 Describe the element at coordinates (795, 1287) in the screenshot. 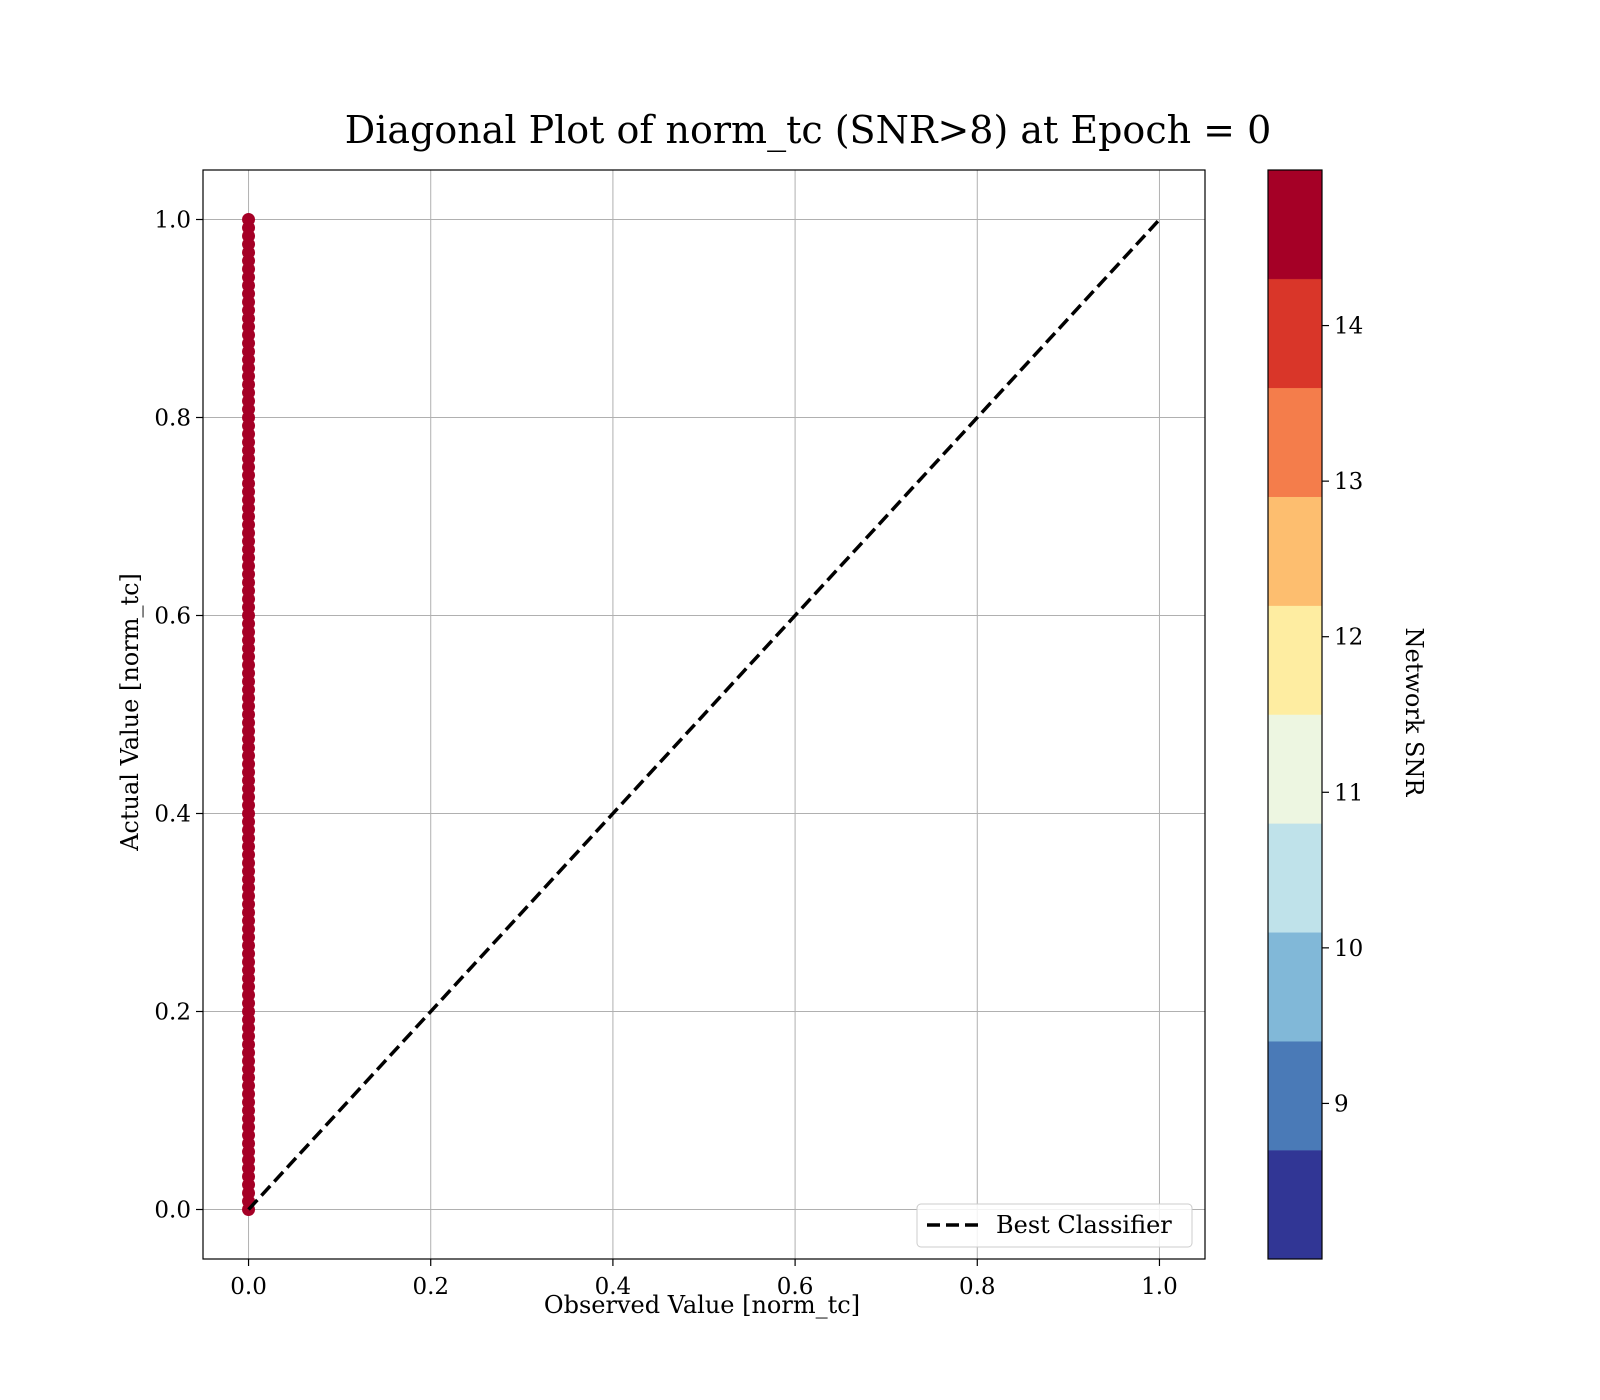

I see `x-tick-label: 0.6` at that location.